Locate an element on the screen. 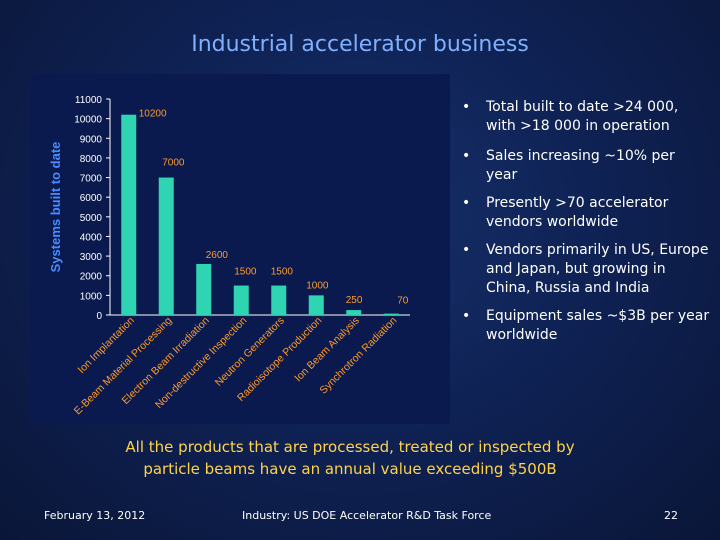 The width and height of the screenshot is (720, 540). x-tick-label: Synchrotron Radiation is located at coordinates (358, 356).